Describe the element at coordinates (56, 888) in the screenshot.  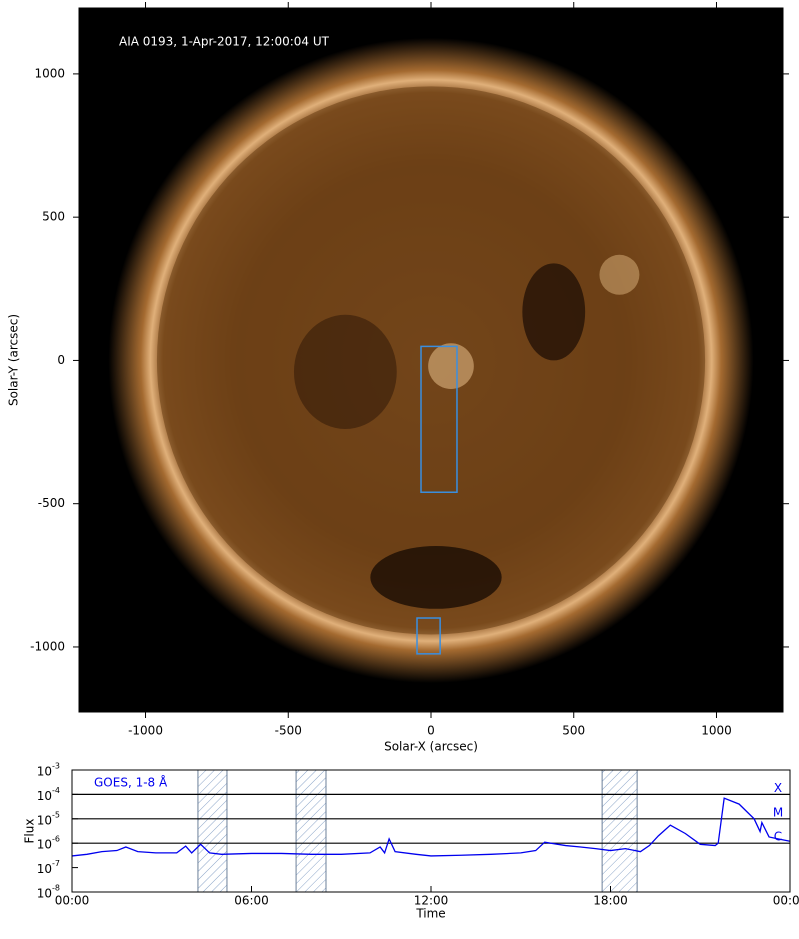
I see `y-tick-exponent: -8` at that location.